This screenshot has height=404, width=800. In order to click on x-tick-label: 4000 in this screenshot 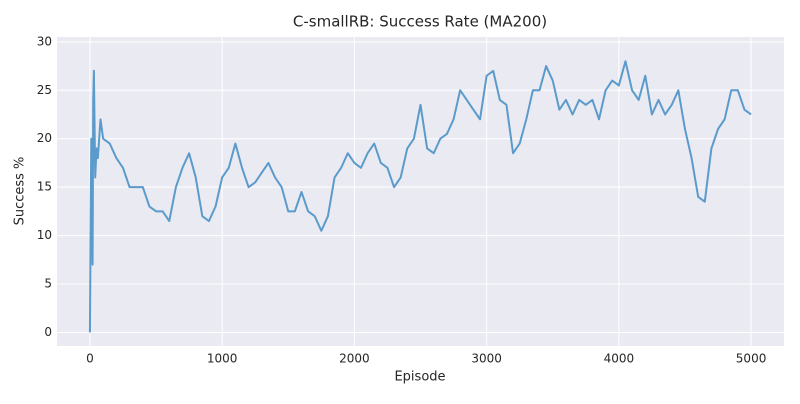, I will do `click(619, 359)`.